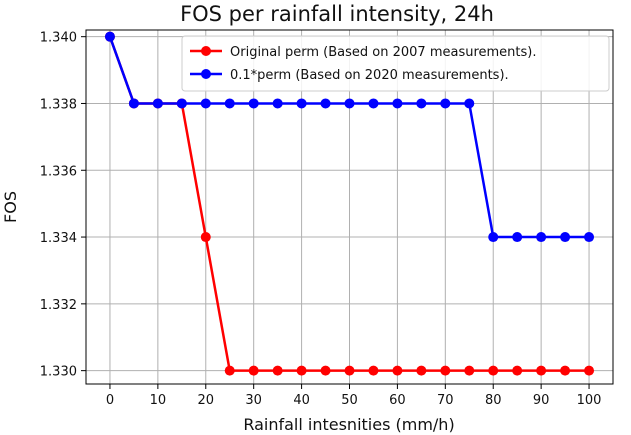 The width and height of the screenshot is (631, 435). What do you see at coordinates (158, 400) in the screenshot?
I see `x-tick-label: 10` at bounding box center [158, 400].